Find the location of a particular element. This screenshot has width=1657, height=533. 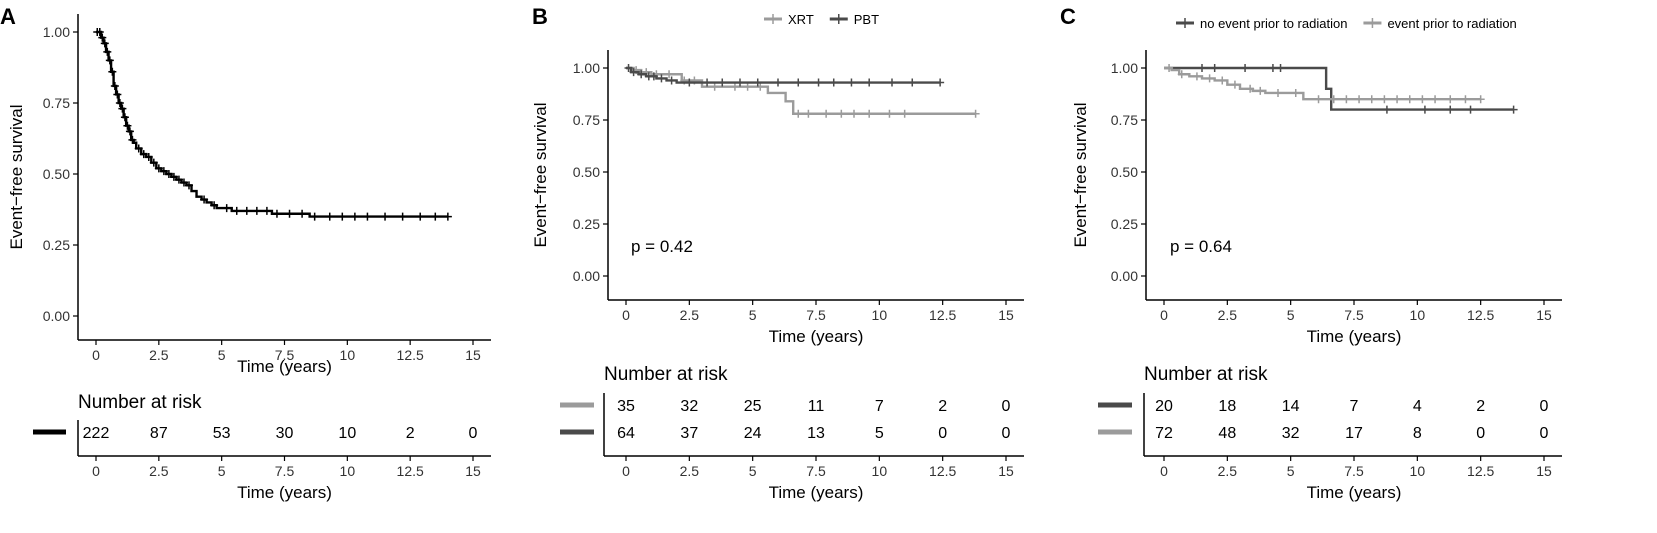

risk-count: 64 is located at coordinates (626, 433).